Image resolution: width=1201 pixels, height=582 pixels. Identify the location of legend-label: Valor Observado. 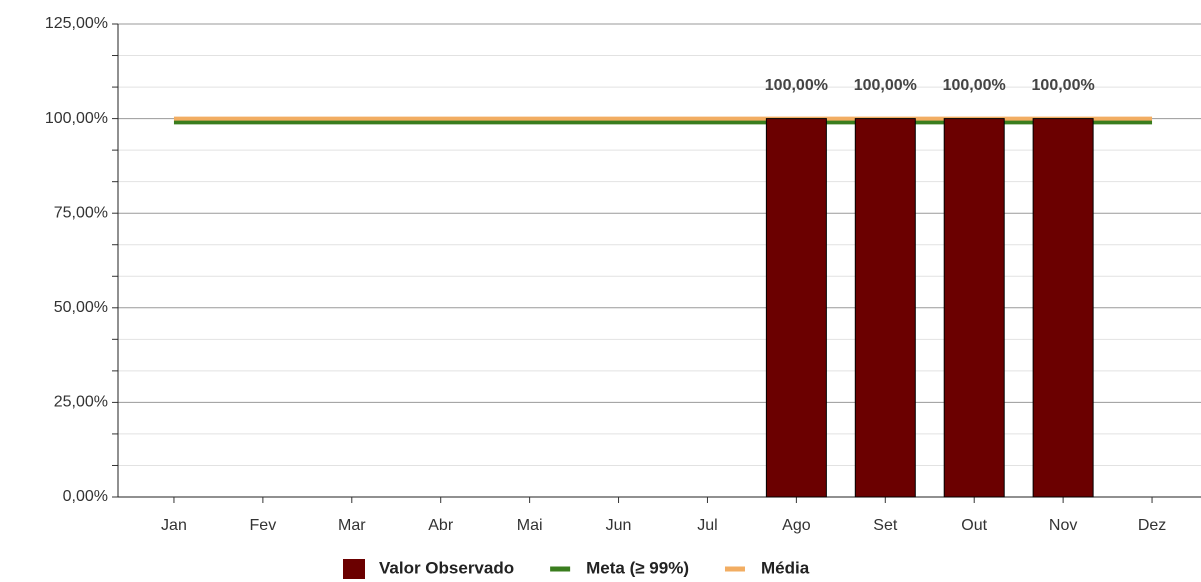
(446, 567).